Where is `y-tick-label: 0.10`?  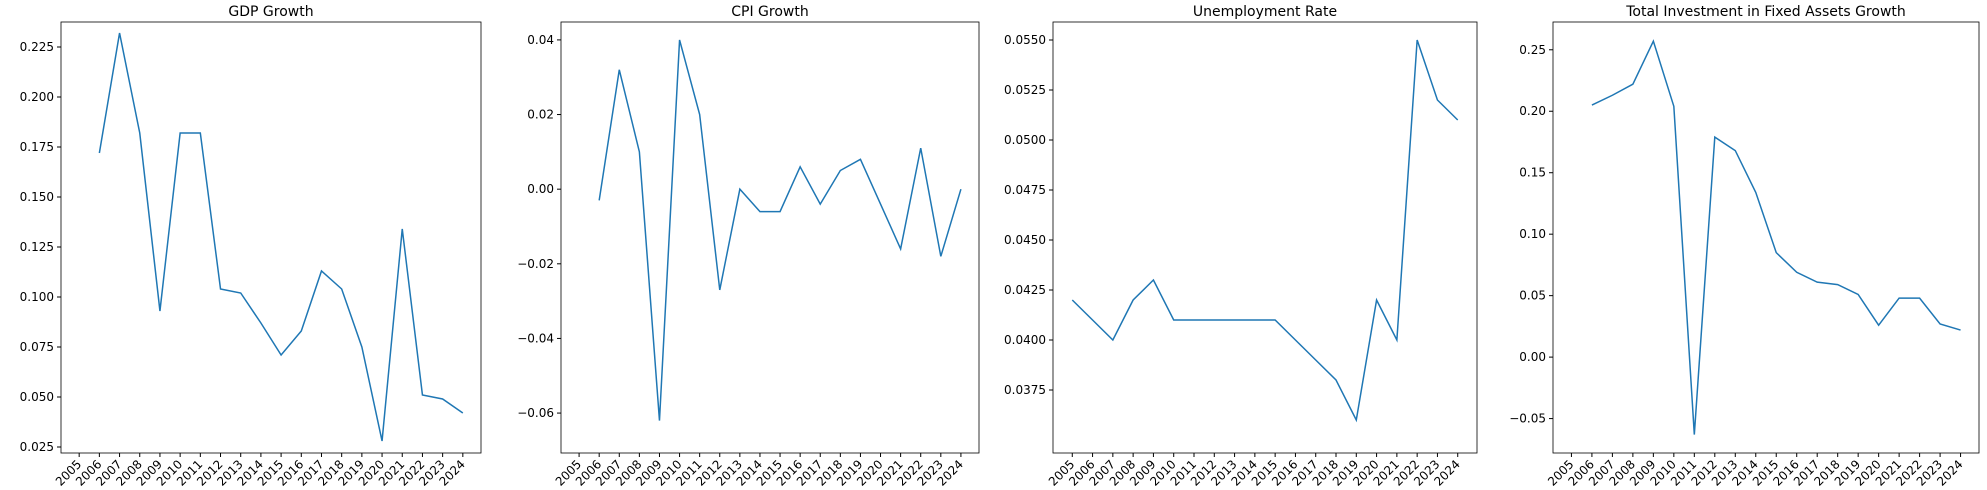 y-tick-label: 0.10 is located at coordinates (1532, 234).